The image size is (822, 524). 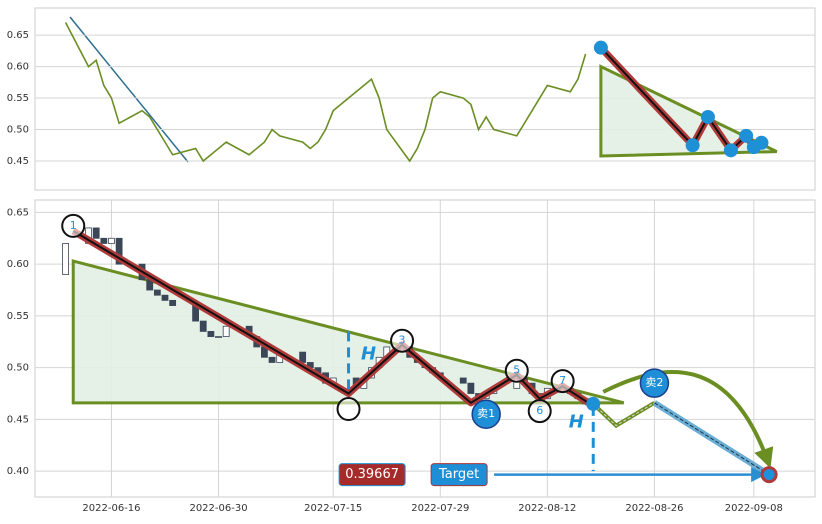 What do you see at coordinates (712, 438) in the screenshot?
I see `target-path` at bounding box center [712, 438].